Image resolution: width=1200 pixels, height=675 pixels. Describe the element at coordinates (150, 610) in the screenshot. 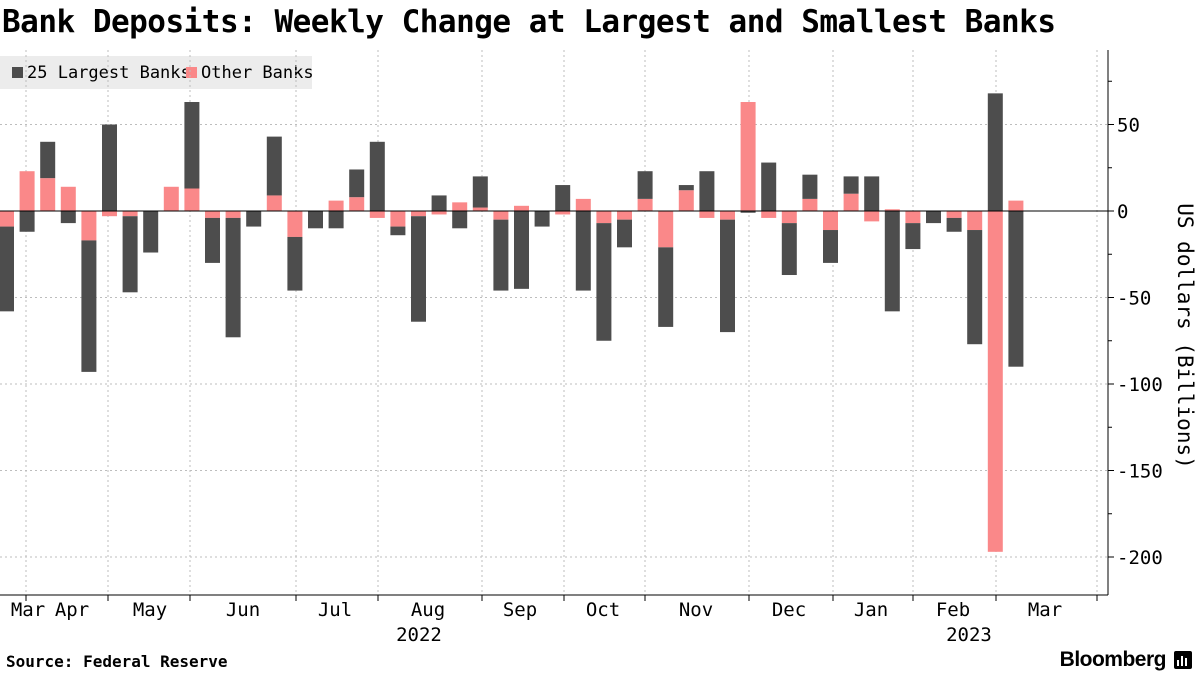

I see `x-tick-label: May` at that location.